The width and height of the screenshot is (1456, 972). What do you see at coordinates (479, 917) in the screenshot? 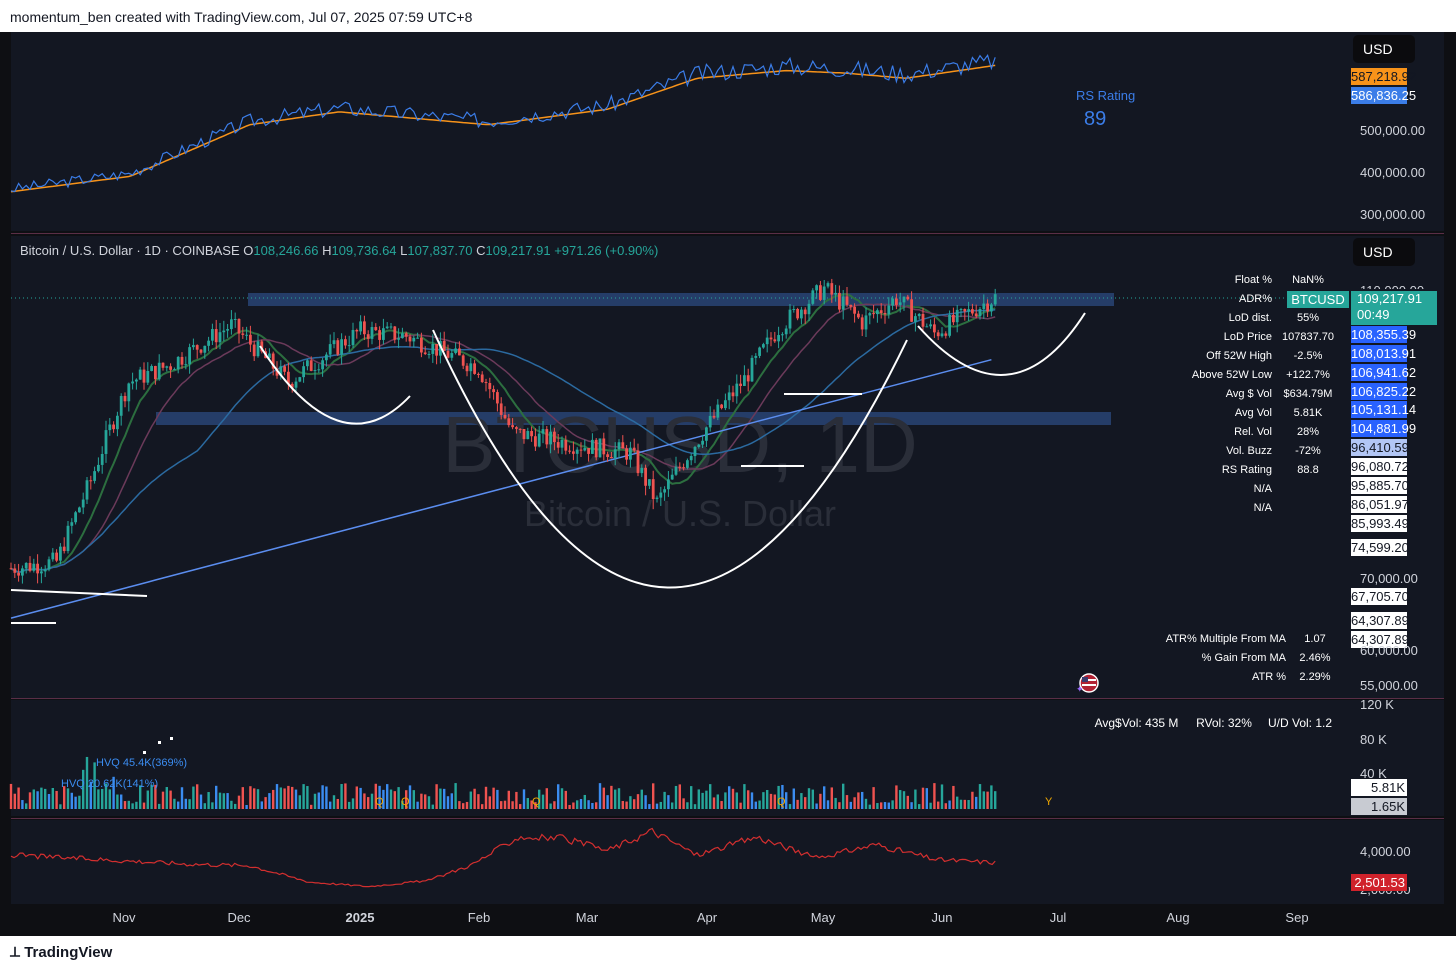
I see `time-axis-label: Feb` at bounding box center [479, 917].